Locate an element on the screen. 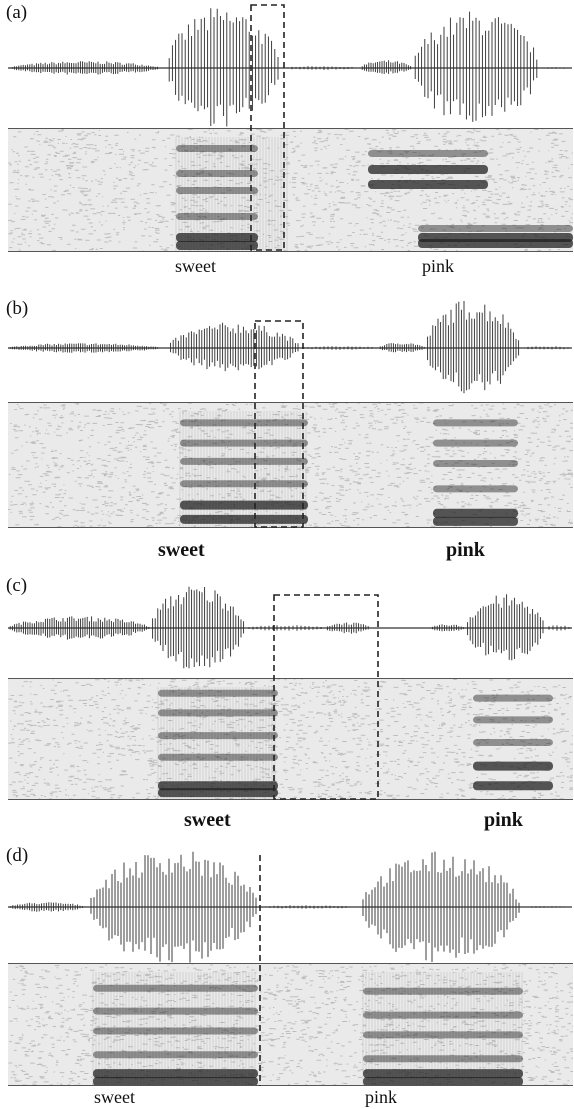 This screenshot has width=574, height=1109. panel-d-word-pink: pink is located at coordinates (381, 1097).